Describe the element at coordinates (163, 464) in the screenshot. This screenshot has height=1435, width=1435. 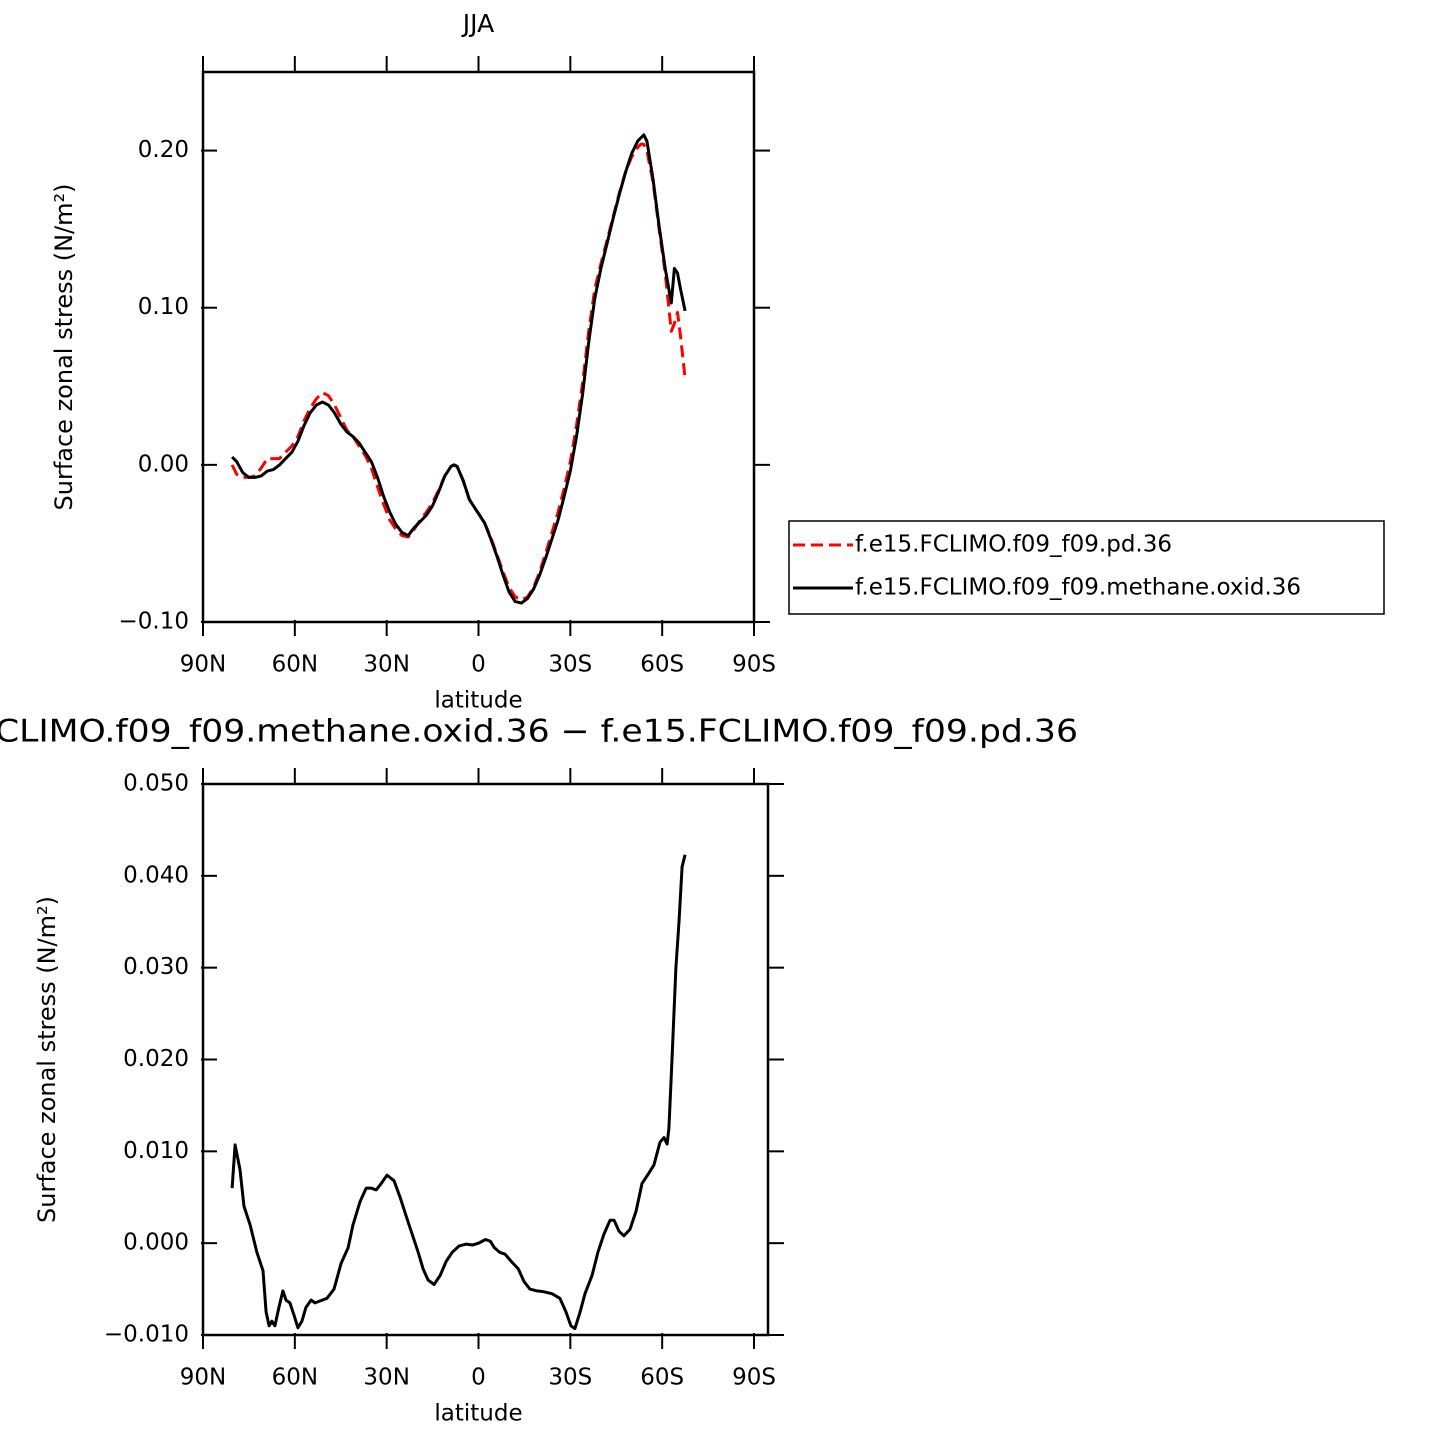
I see `y-tick-label: 0.00` at that location.